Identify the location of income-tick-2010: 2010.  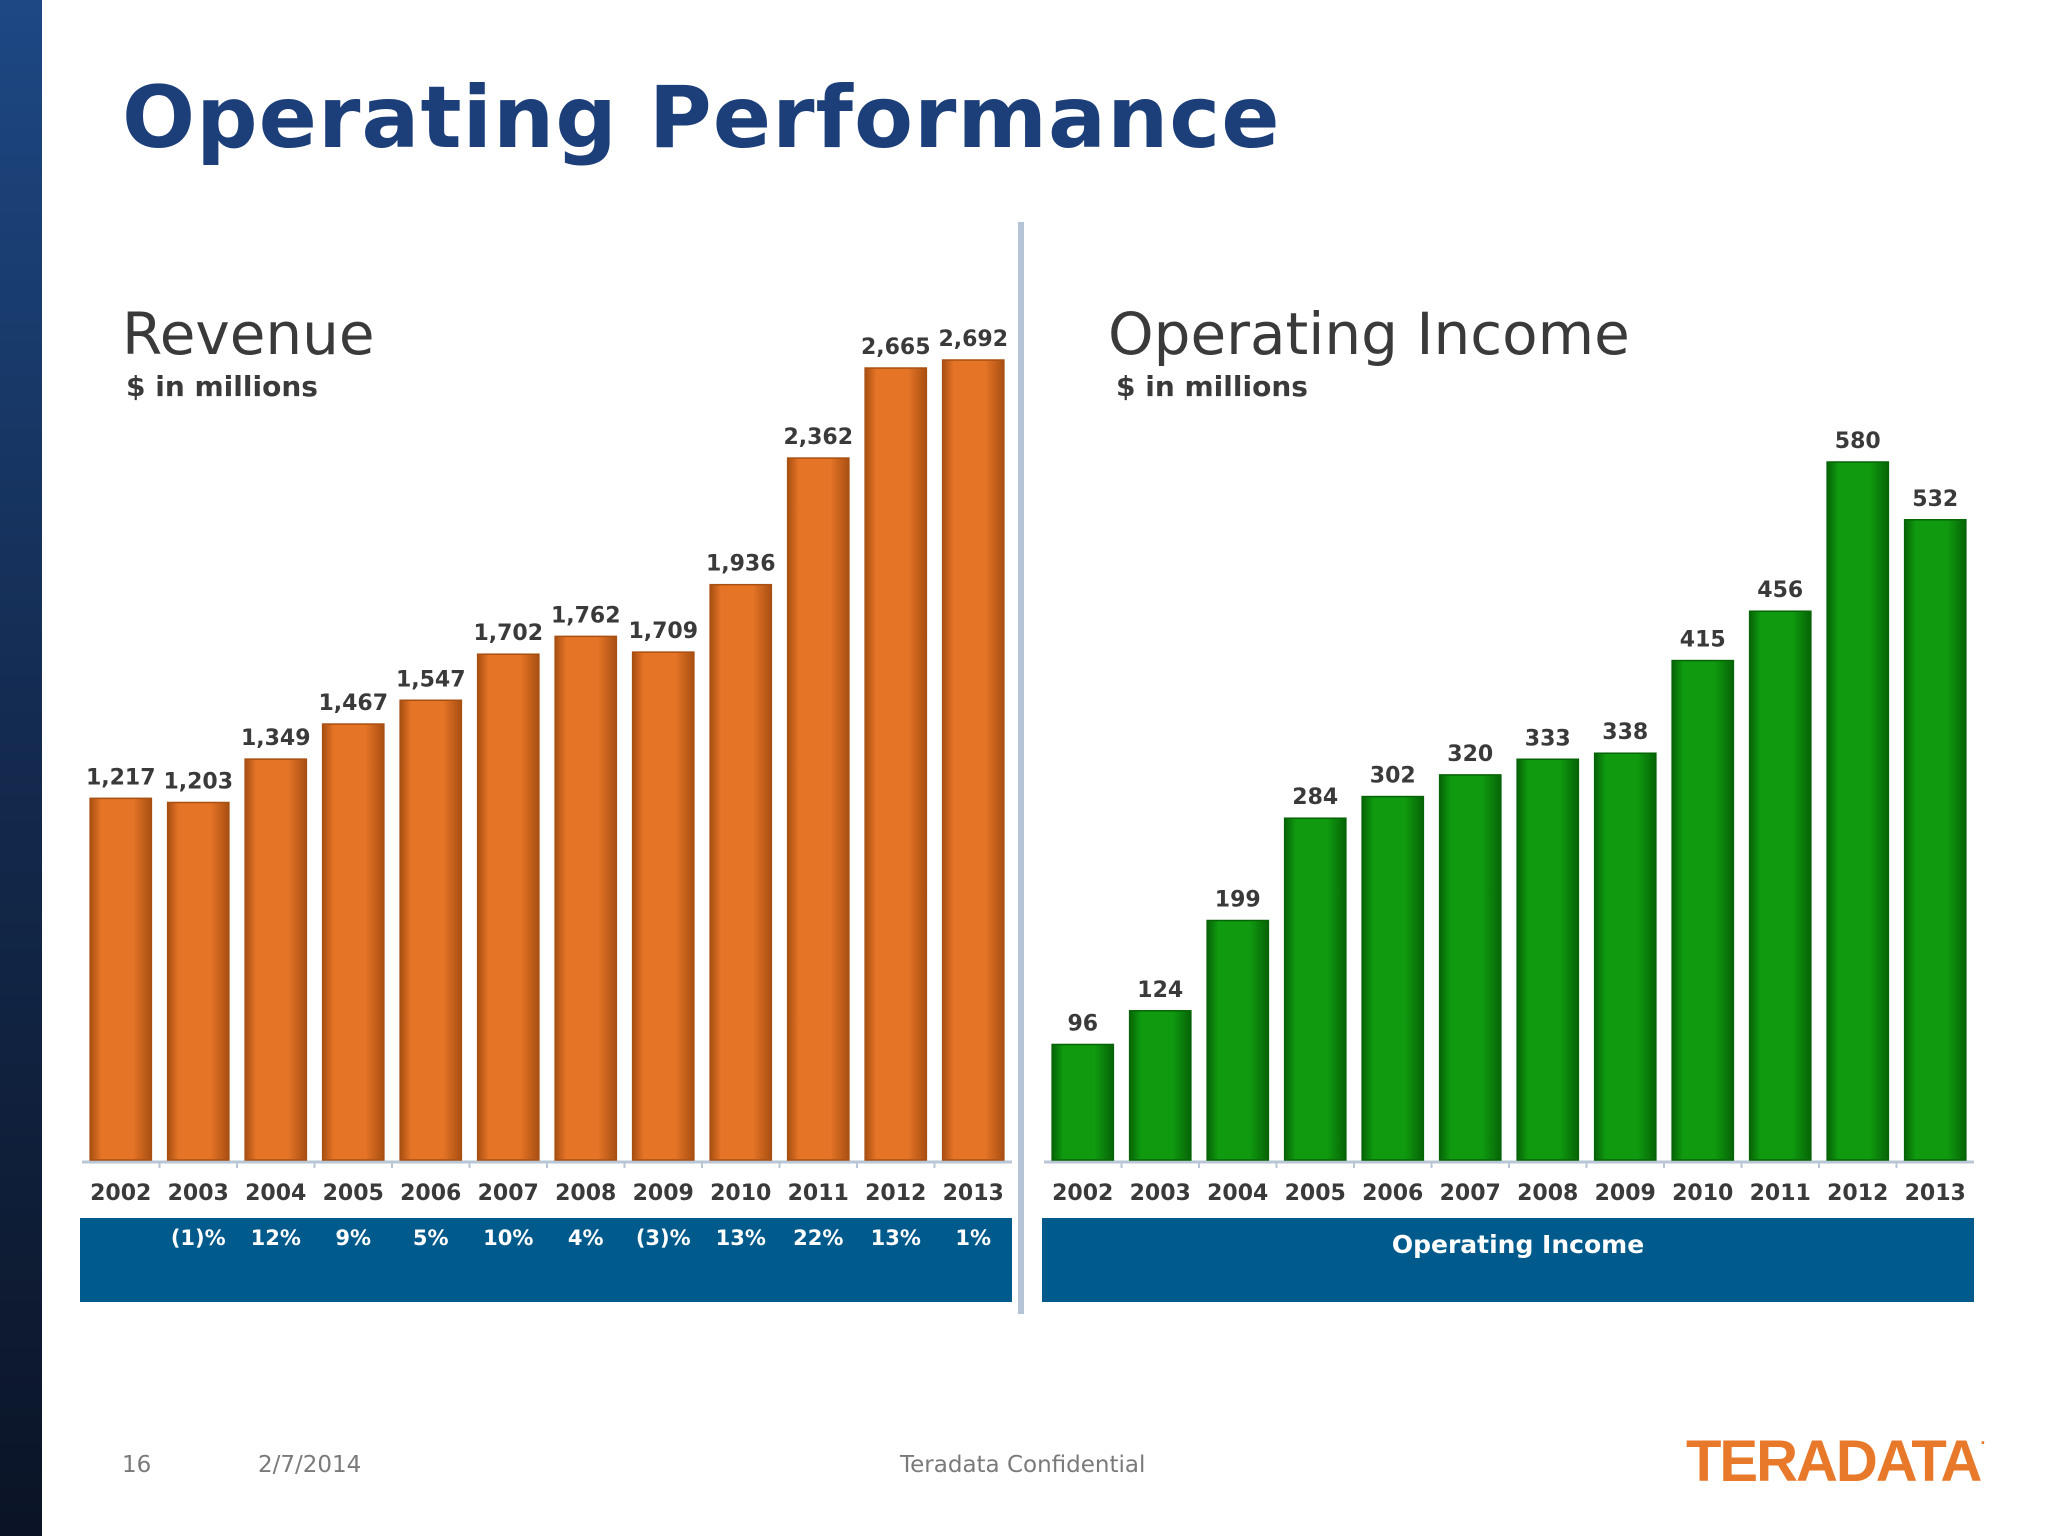
(1702, 1193).